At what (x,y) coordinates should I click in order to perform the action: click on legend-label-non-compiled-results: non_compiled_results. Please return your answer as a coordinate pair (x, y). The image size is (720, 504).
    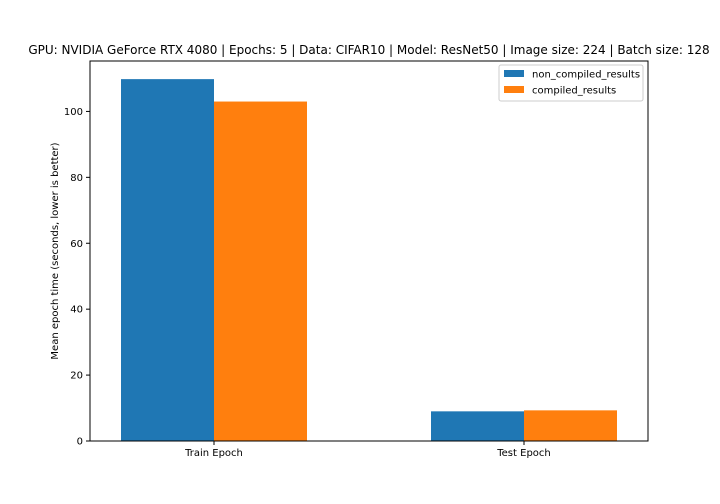
    Looking at the image, I should click on (586, 75).